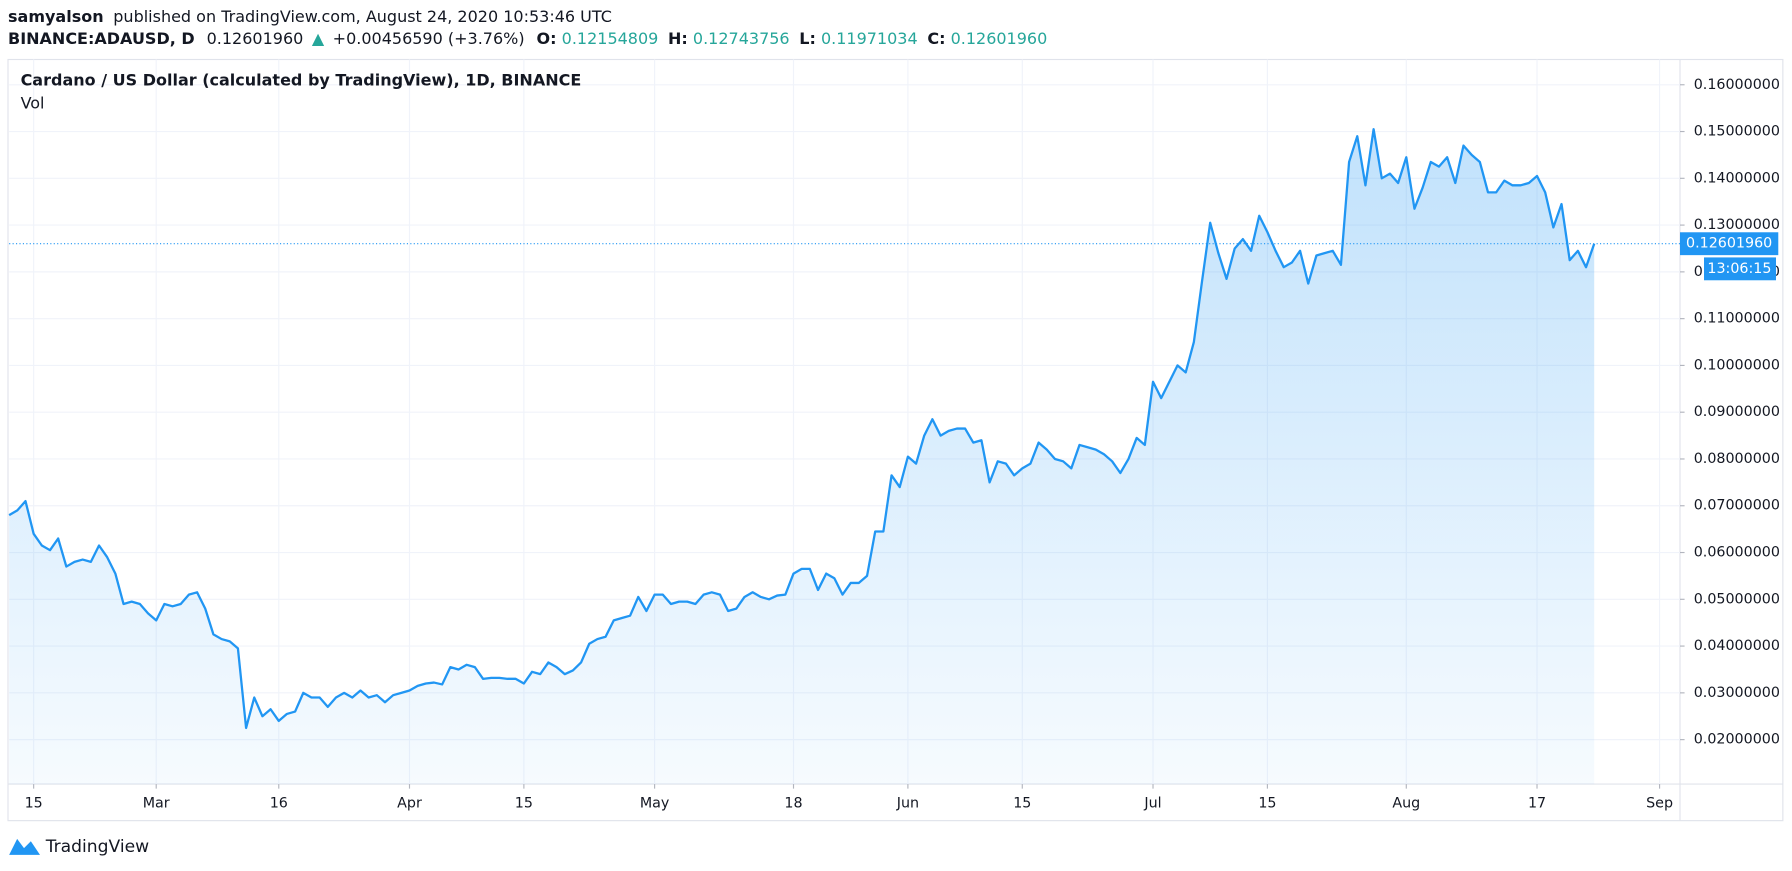 This screenshot has height=871, width=1792. What do you see at coordinates (101, 37) in the screenshot?
I see `symbol: BINANCE:ADAUSD, D` at bounding box center [101, 37].